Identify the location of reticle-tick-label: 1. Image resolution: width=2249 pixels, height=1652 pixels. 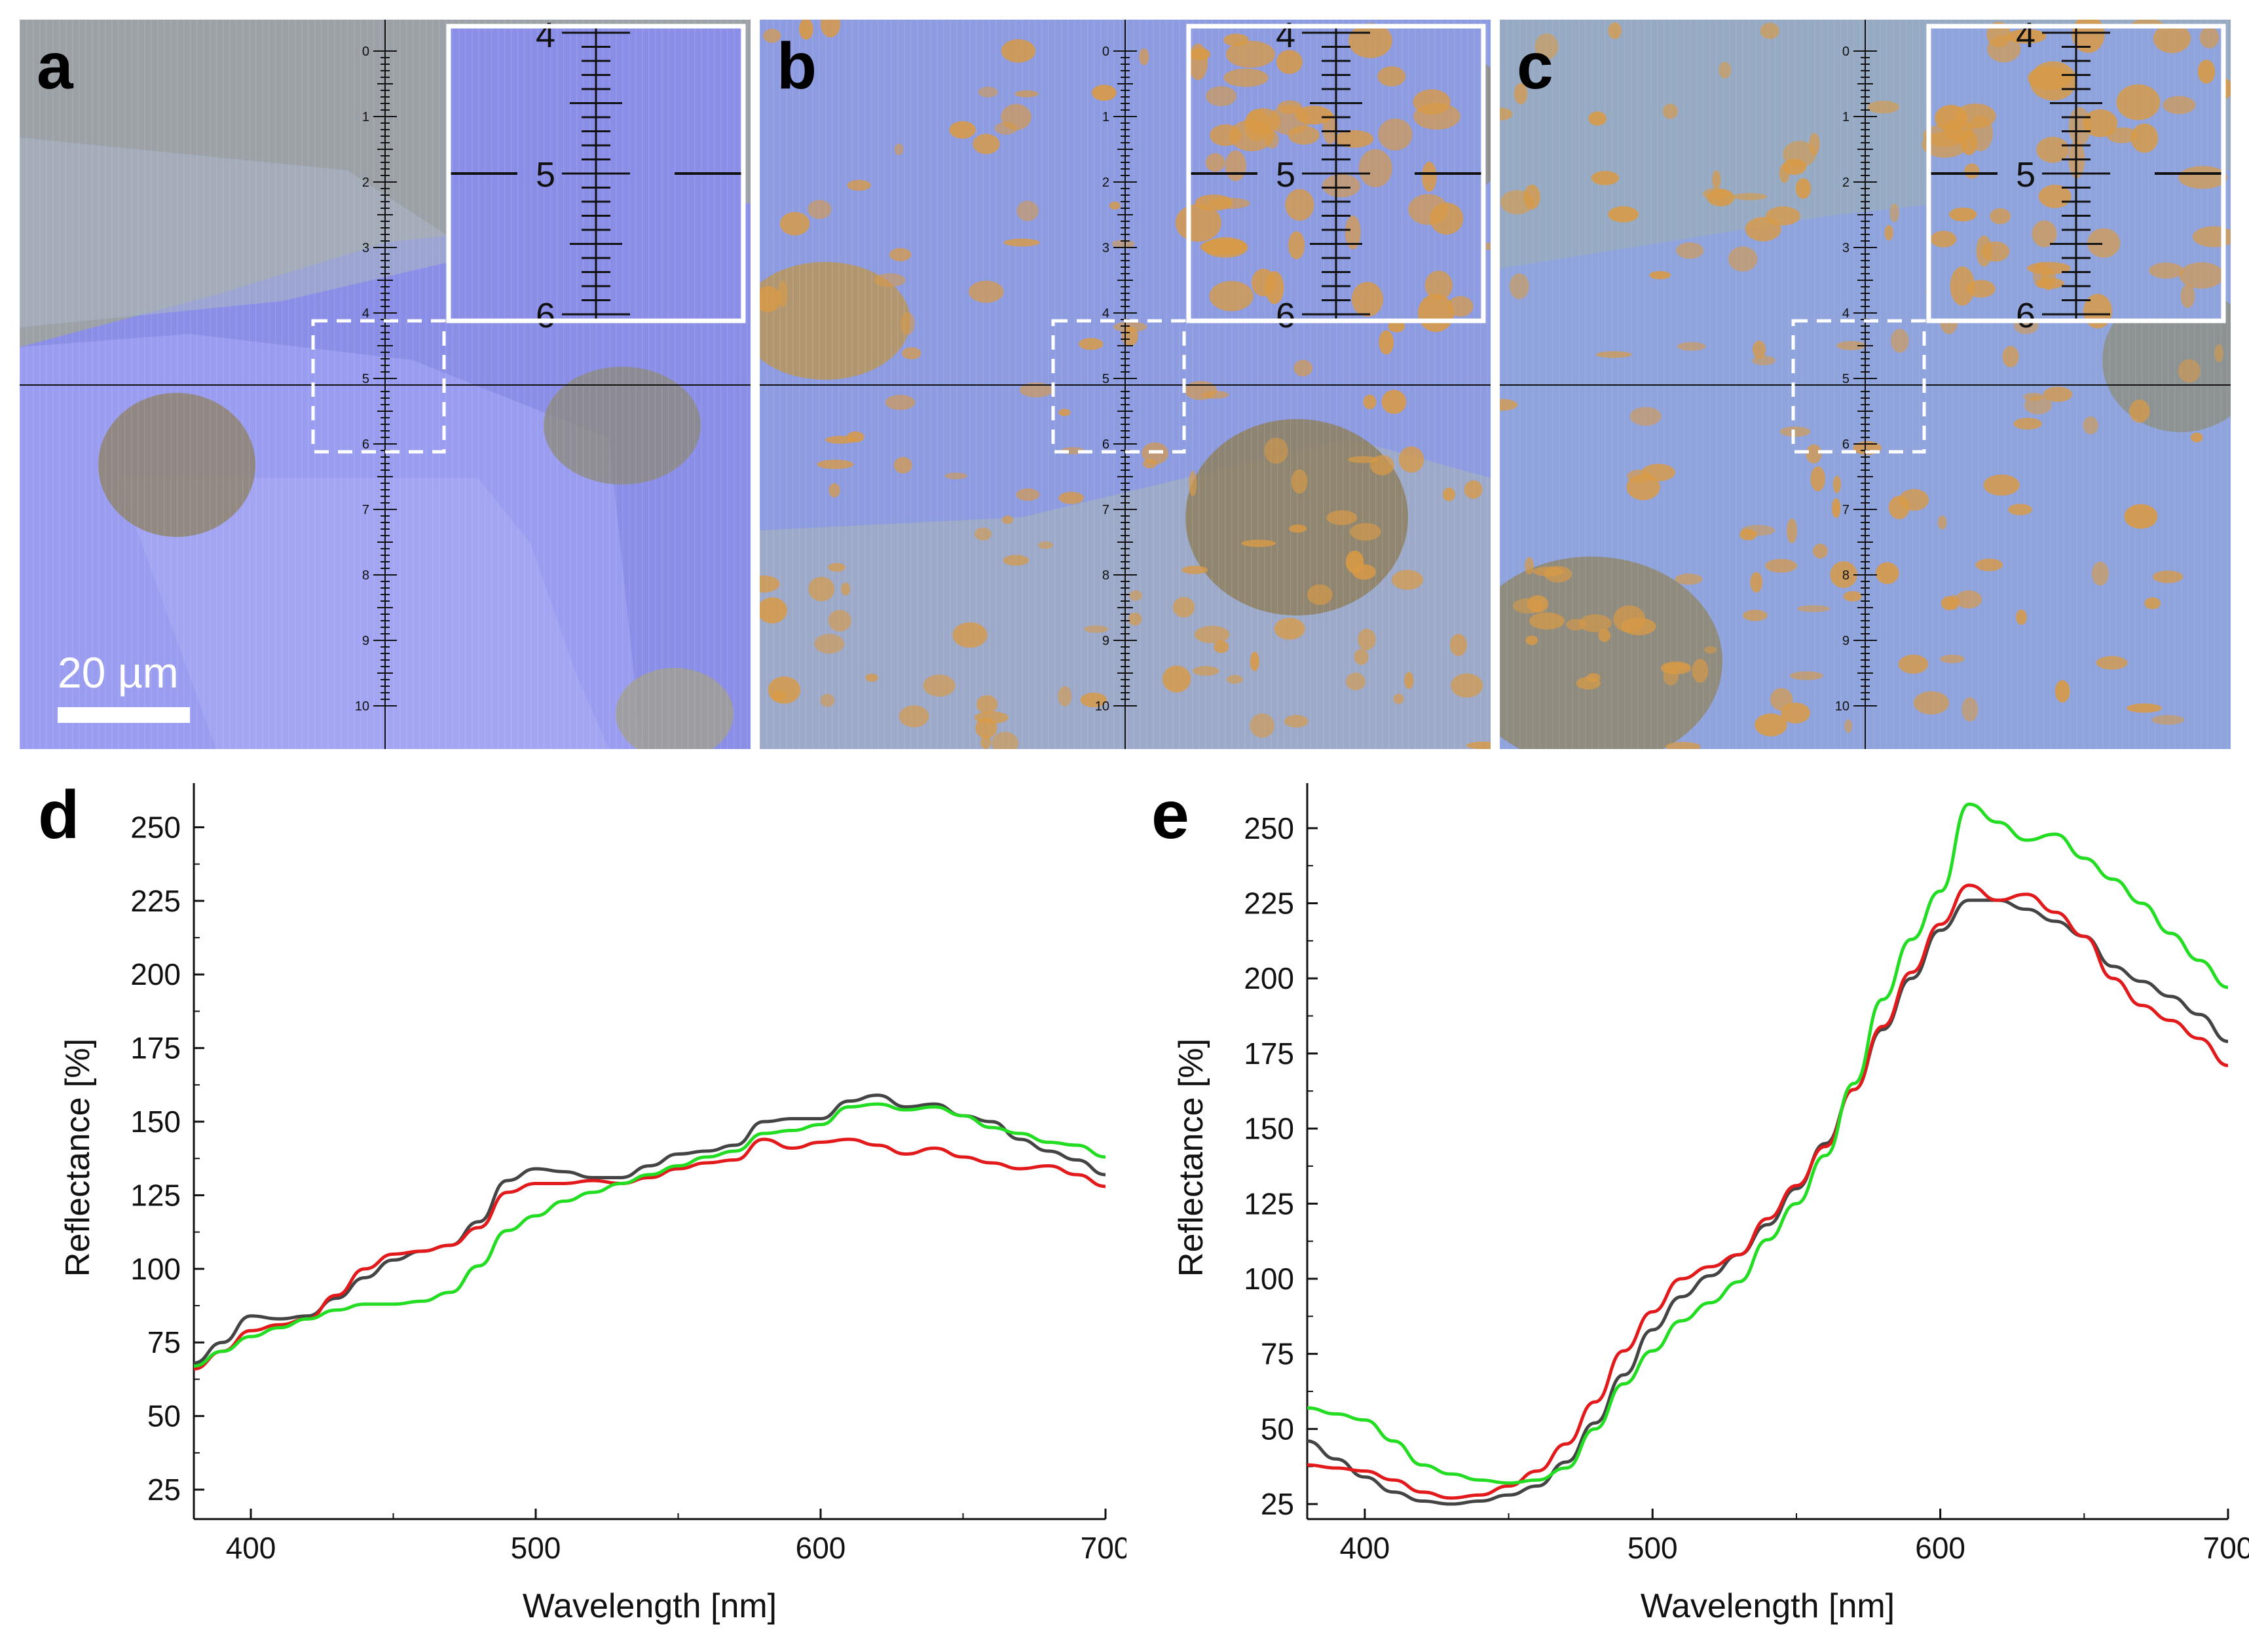
(1846, 117).